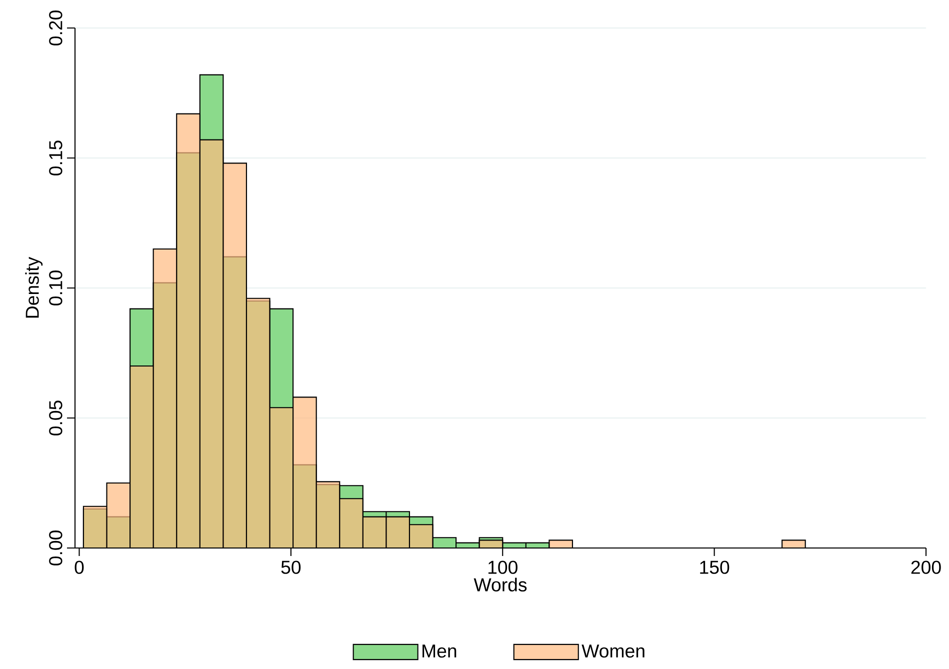 This screenshot has width=949, height=669. I want to click on y-tick-label: 0.00, so click(55, 548).